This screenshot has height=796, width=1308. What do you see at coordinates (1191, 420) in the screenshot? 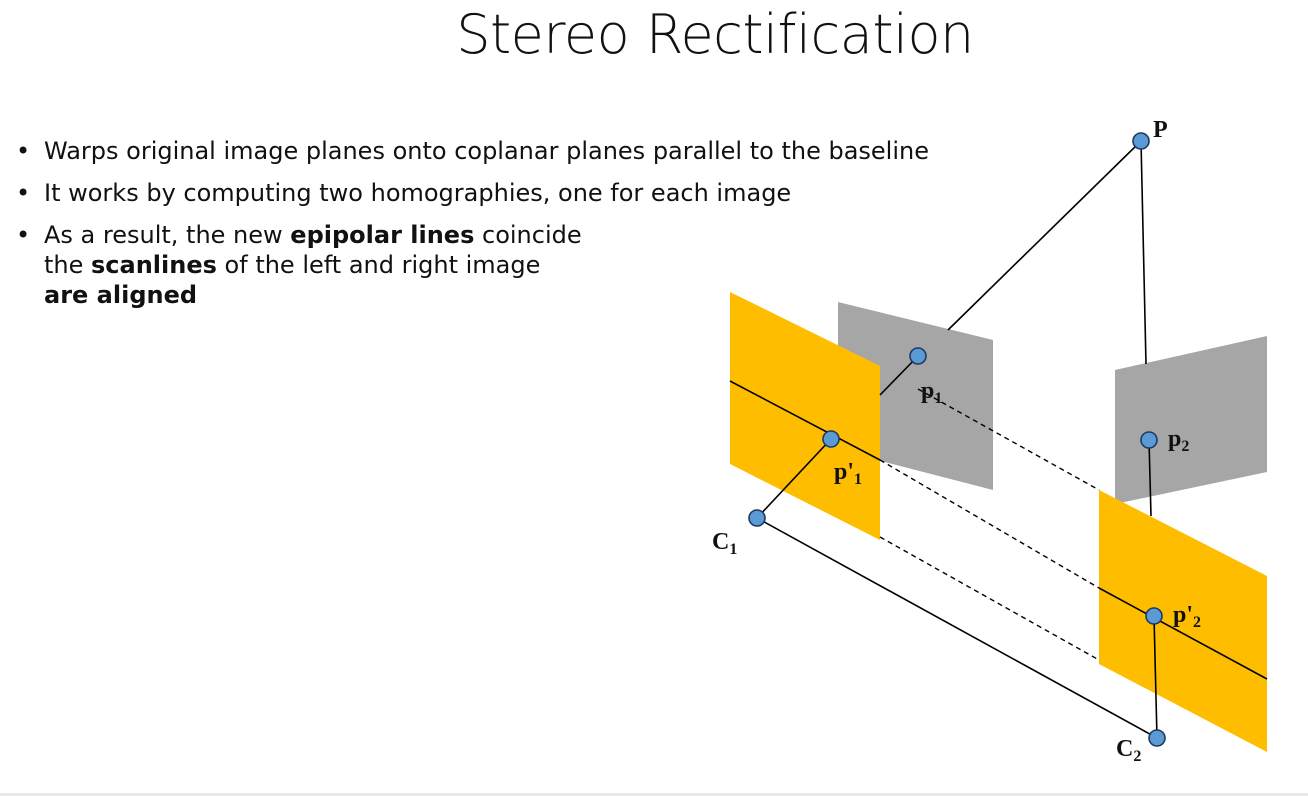
I see `right-original-image-plane` at bounding box center [1191, 420].